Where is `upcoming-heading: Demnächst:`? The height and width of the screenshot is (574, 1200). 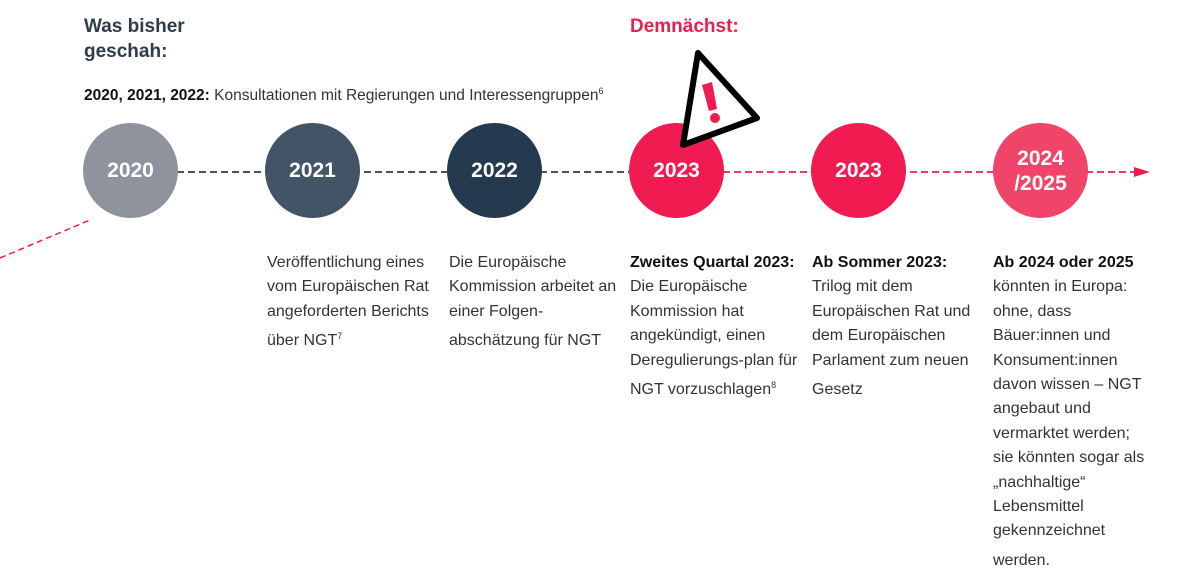
upcoming-heading: Demnächst: is located at coordinates (684, 26).